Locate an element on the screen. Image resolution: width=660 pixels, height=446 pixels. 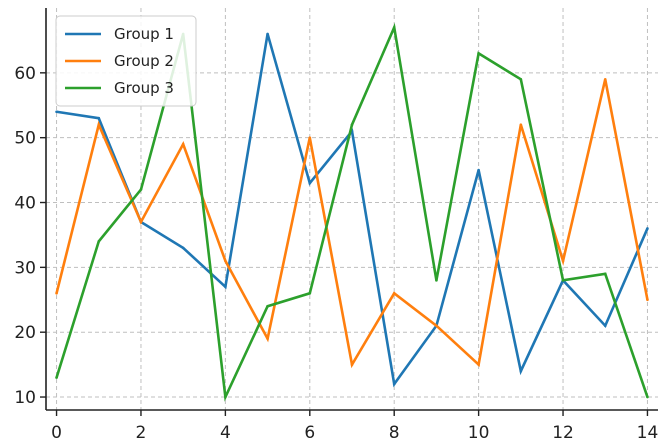
y-tick-label: 30 is located at coordinates (25, 268).